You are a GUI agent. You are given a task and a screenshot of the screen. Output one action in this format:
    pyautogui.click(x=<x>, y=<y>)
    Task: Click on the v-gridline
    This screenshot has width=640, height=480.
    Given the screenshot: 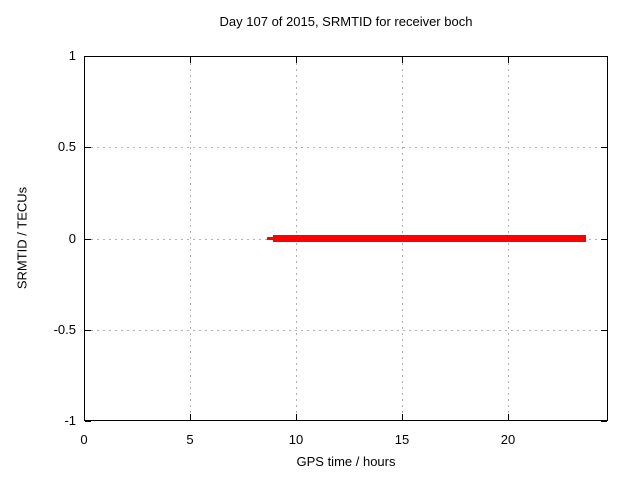 What is the action you would take?
    pyautogui.click(x=190, y=238)
    